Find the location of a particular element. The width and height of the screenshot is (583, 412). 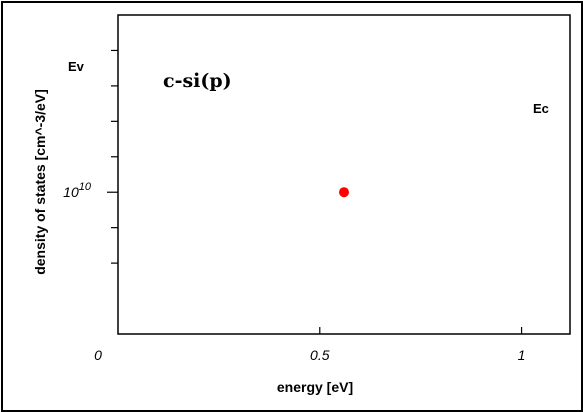

x-tick-label: 0.5 is located at coordinates (320, 355).